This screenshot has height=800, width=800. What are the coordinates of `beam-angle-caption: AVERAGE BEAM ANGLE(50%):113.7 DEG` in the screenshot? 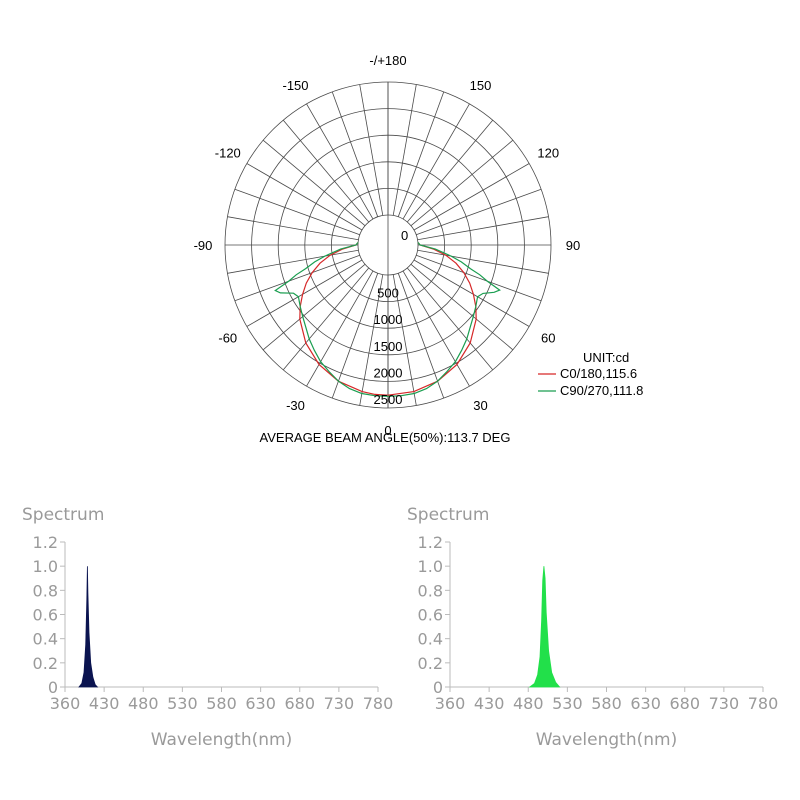 It's located at (385, 437).